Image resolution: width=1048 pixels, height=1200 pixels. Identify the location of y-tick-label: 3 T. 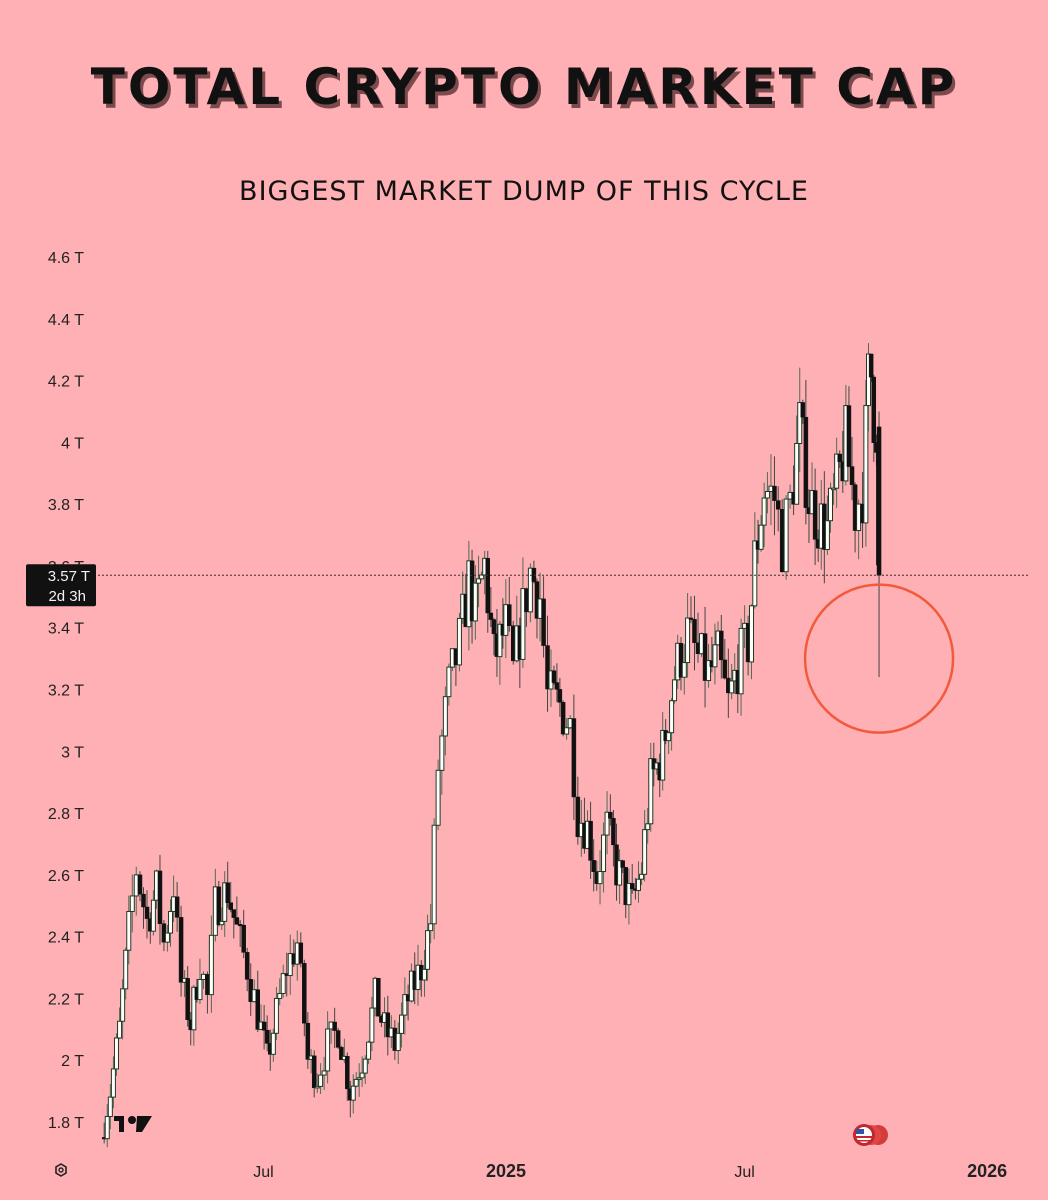
(72, 752).